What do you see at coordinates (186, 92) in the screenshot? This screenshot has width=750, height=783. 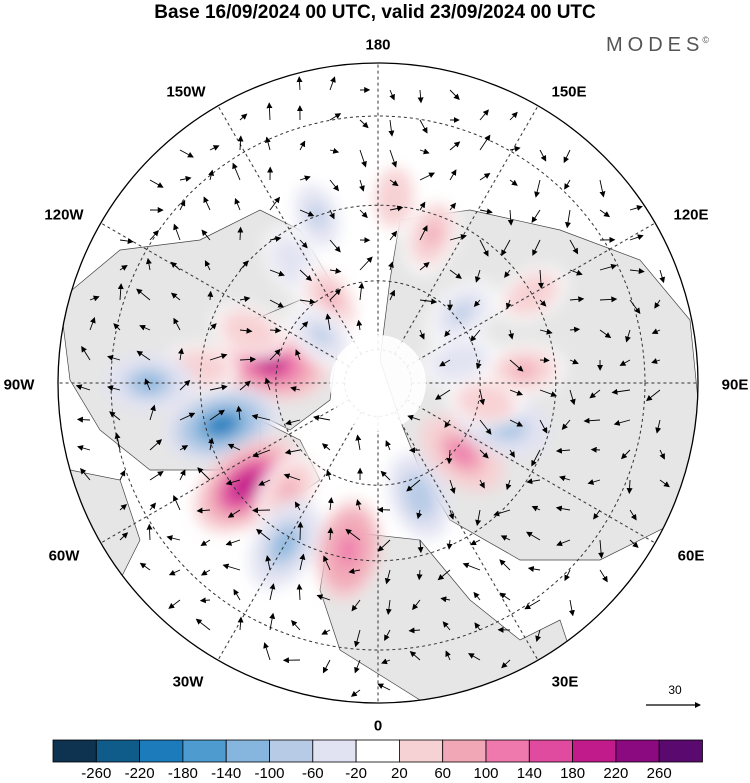 I see `lon-label-150w: 150W` at bounding box center [186, 92].